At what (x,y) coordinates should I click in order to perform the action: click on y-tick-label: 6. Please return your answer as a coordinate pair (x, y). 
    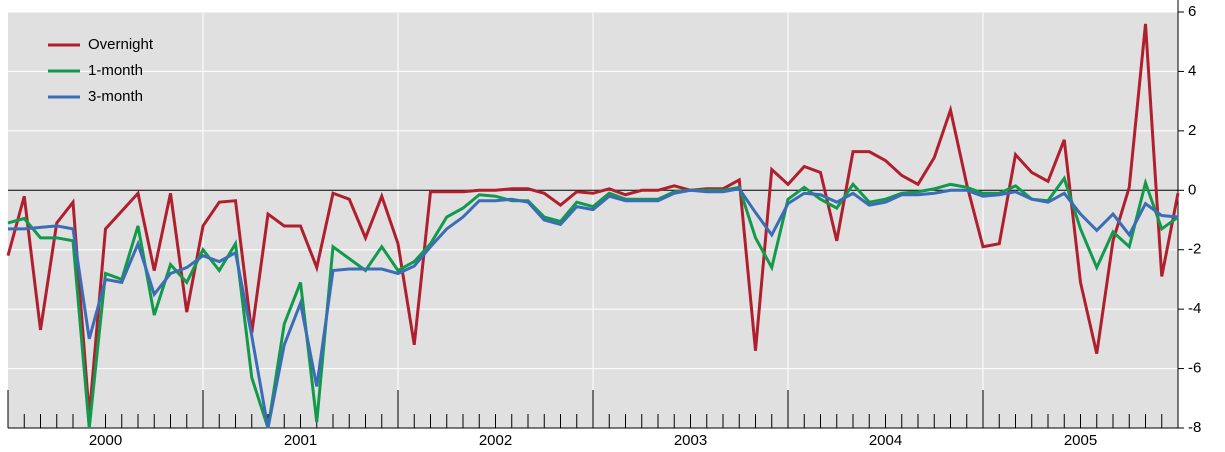
    Looking at the image, I should click on (1192, 11).